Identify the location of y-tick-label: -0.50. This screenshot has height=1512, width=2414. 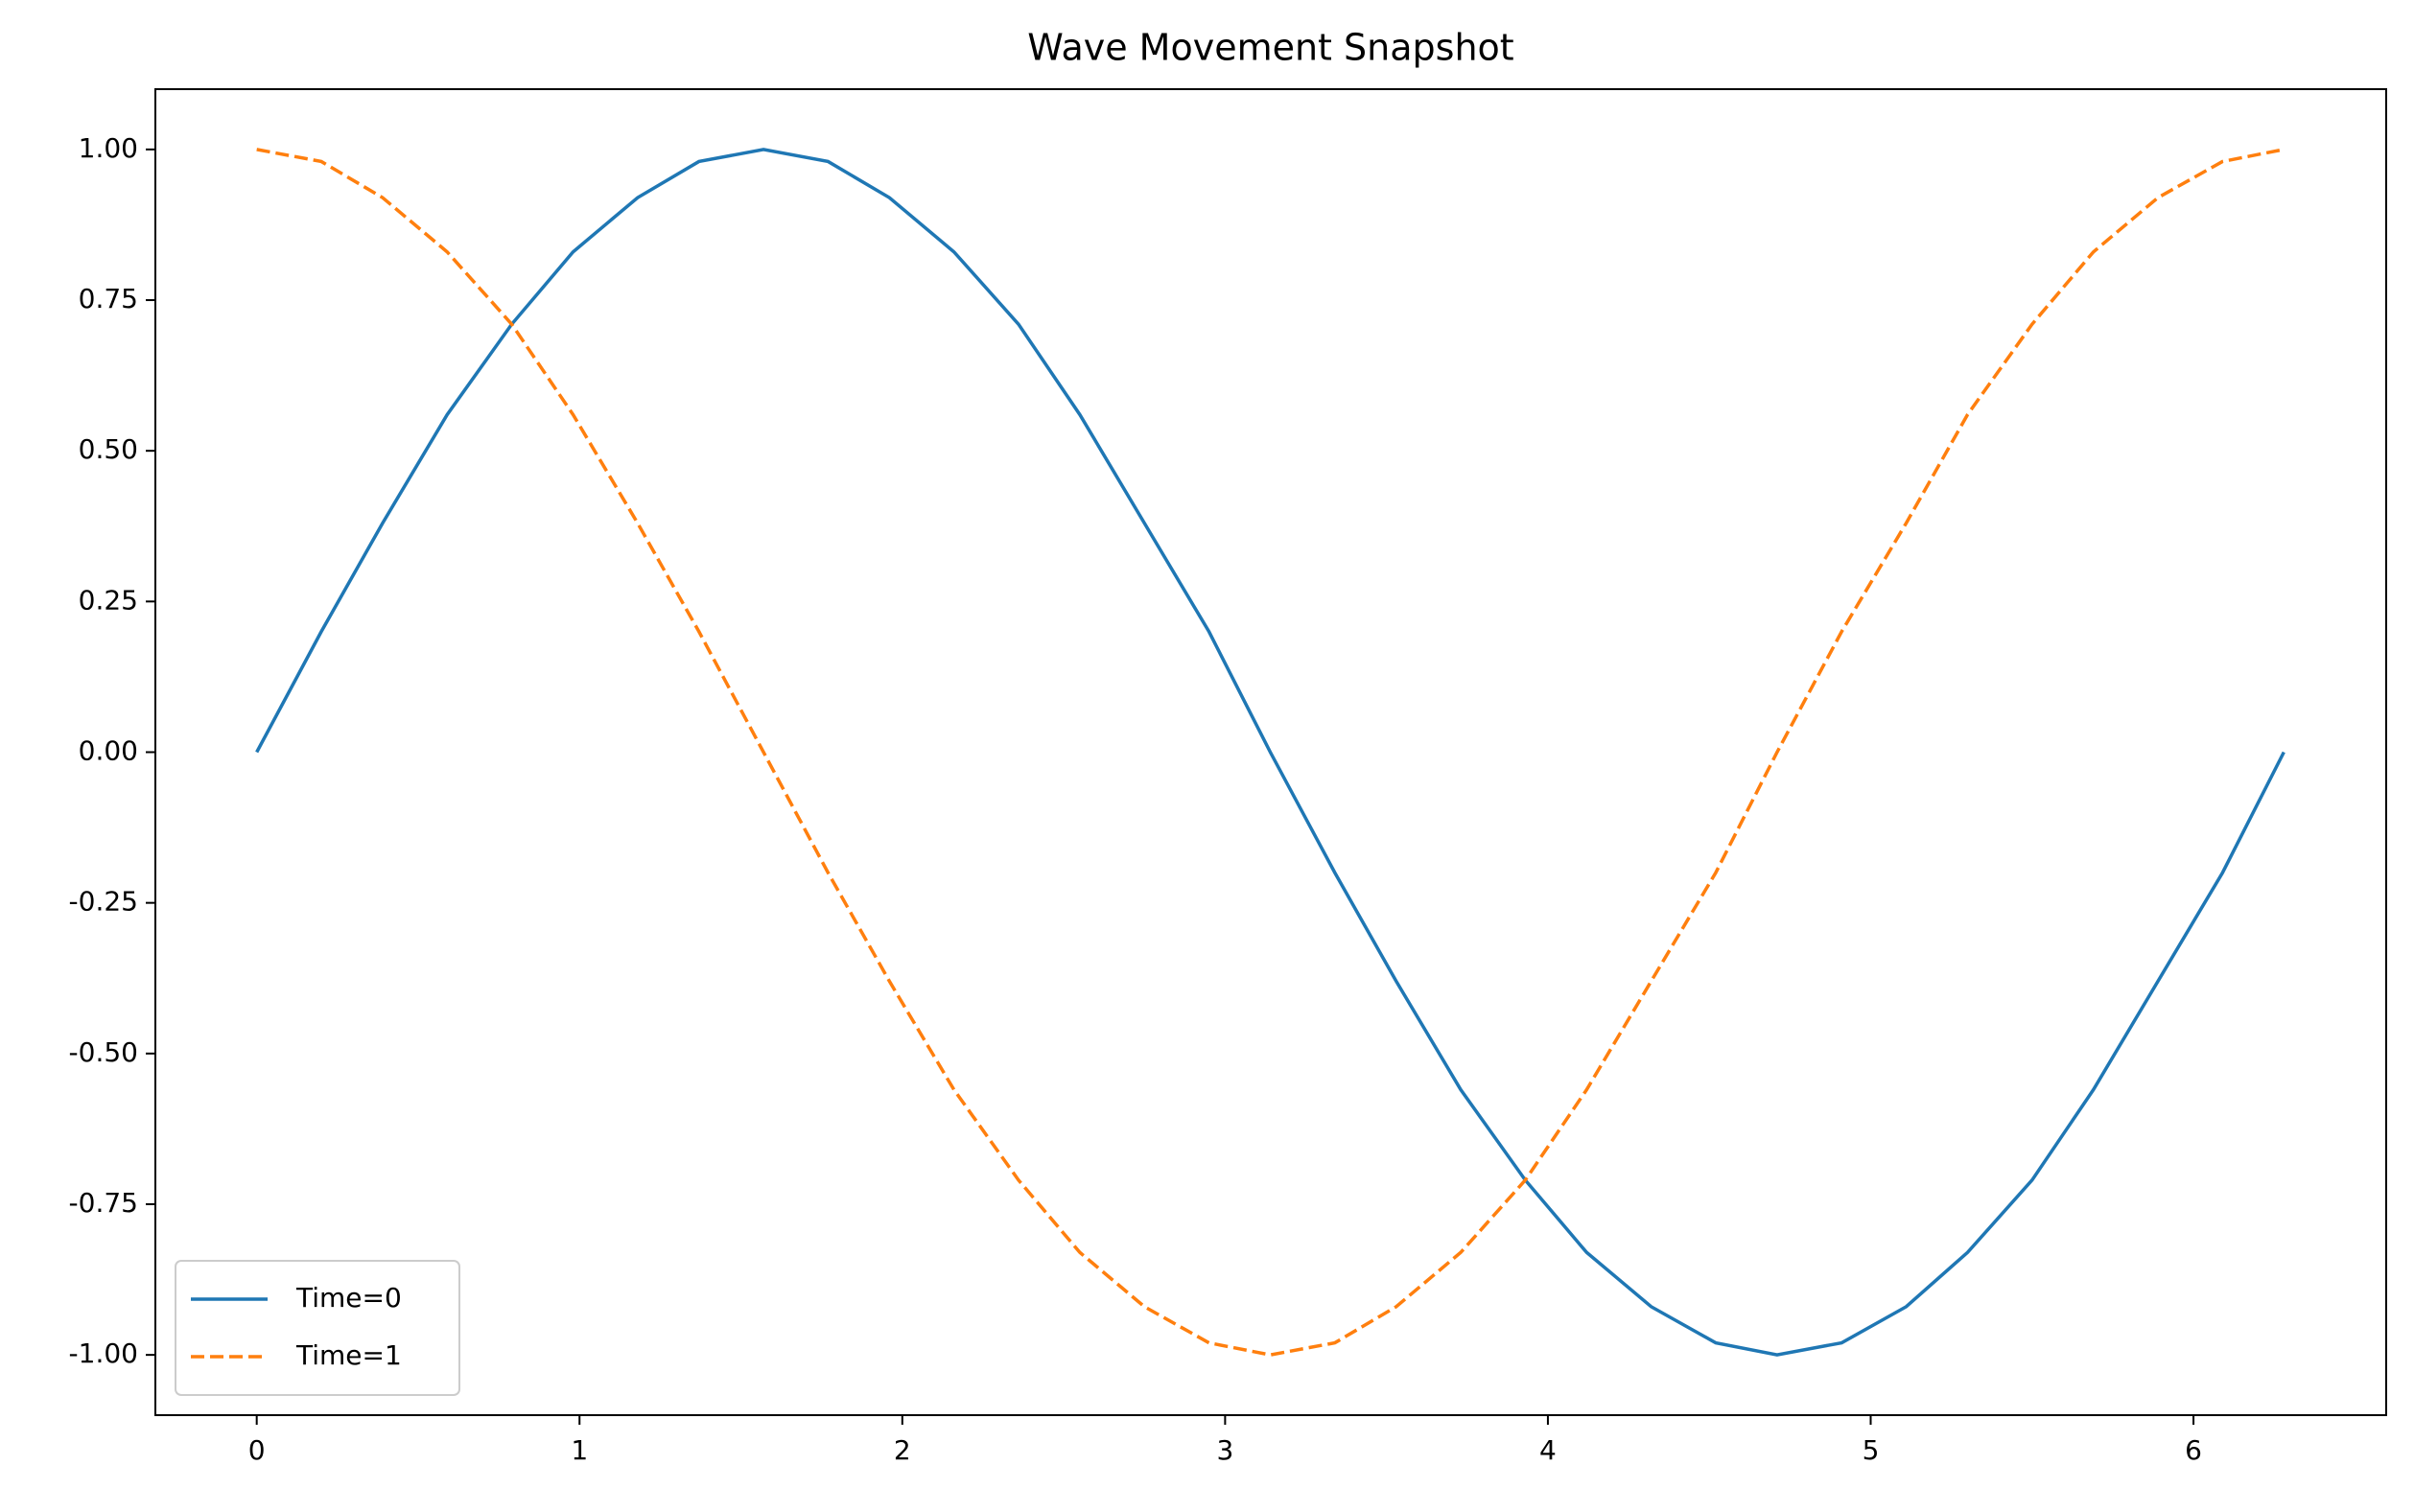
(103, 1052).